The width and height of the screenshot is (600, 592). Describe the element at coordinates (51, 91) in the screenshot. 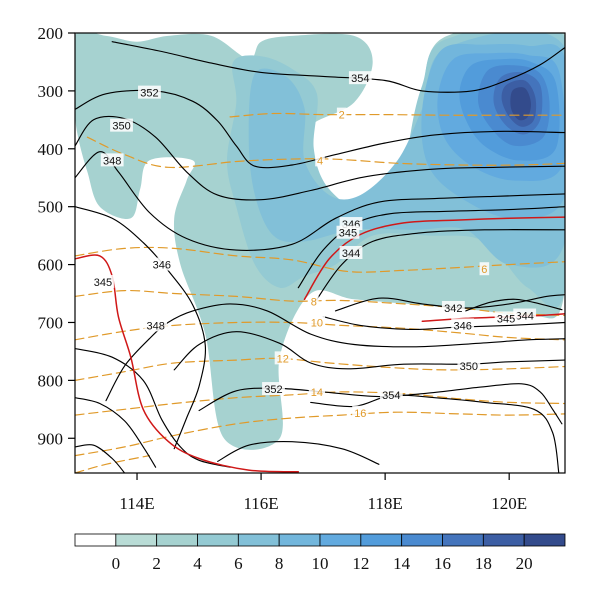

I see `y-tick-label-300: 300` at that location.